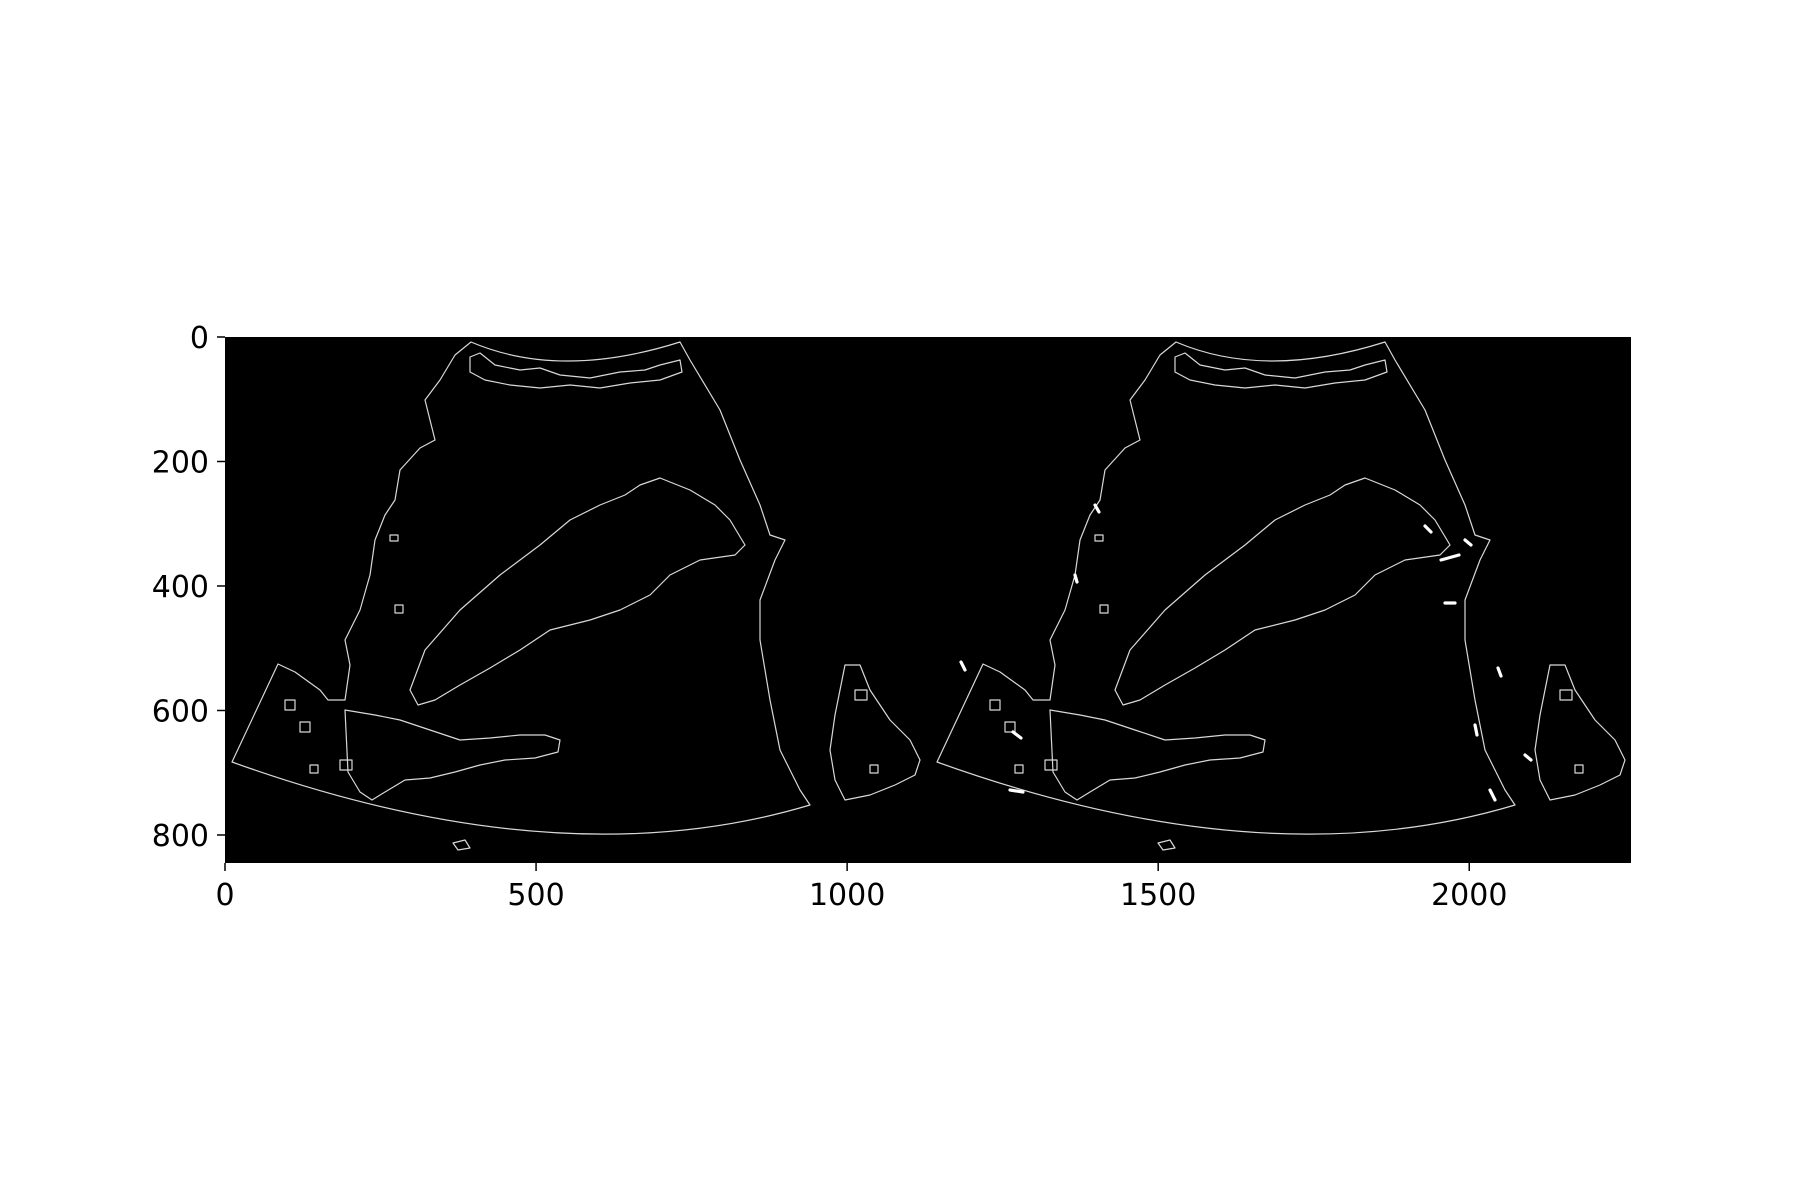  Describe the element at coordinates (1281, 370) in the screenshot. I see `top-blob-right` at that location.